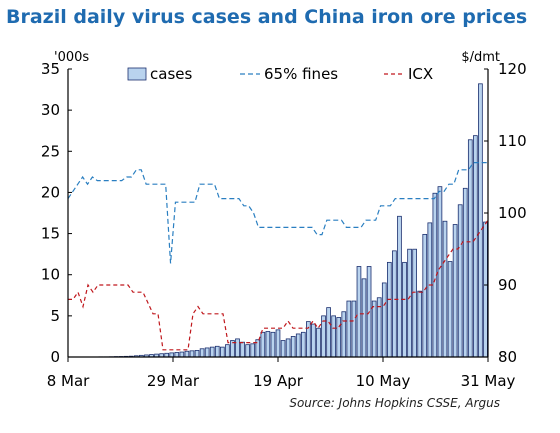 This screenshot has height=433, width=560. I want to click on legend: cases 65% fines ICX, so click(280, 74).